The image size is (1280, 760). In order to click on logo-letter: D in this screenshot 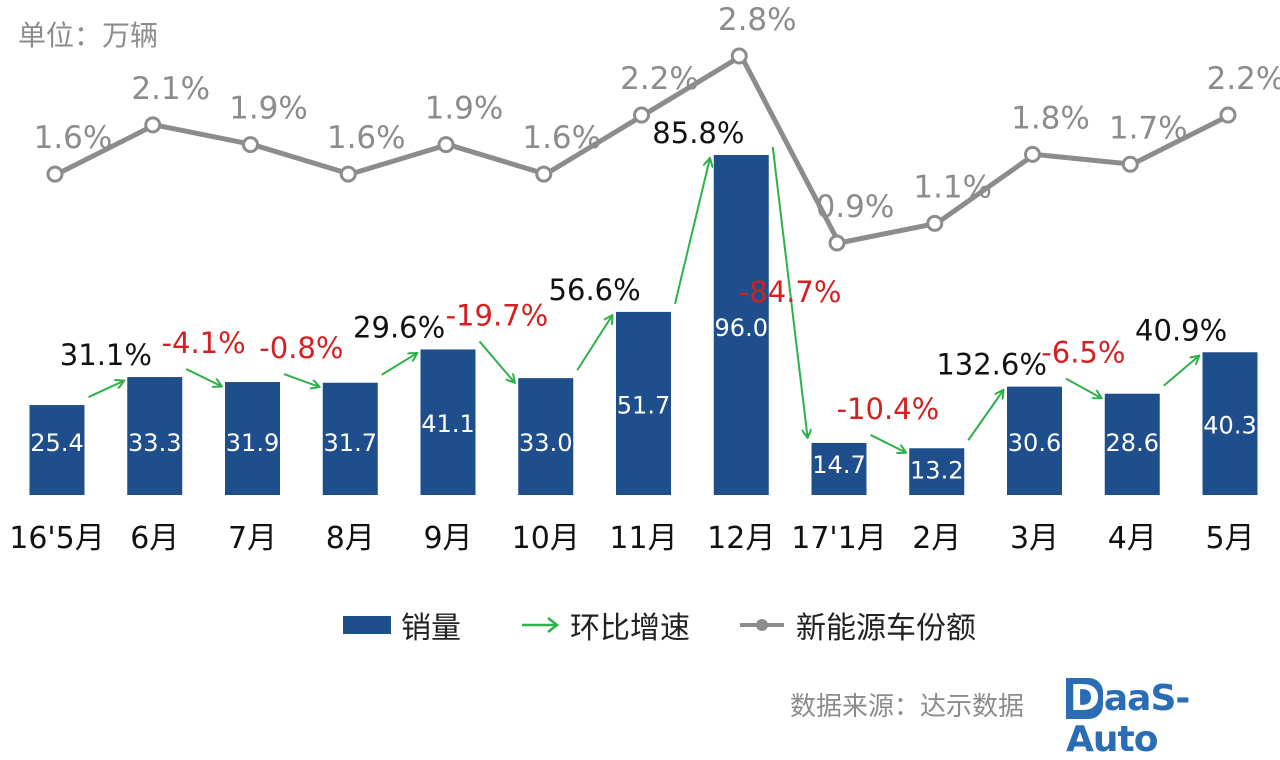, I will do `click(1084, 698)`.